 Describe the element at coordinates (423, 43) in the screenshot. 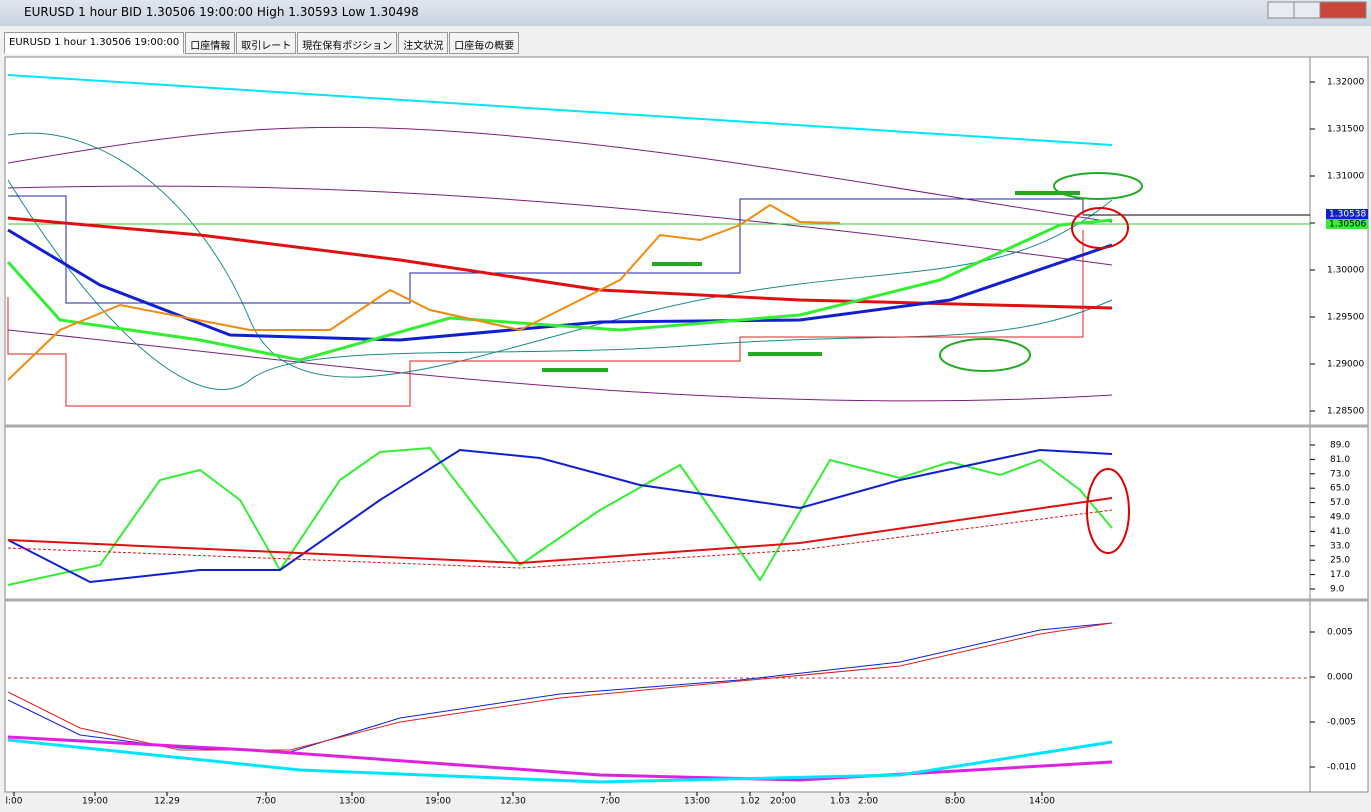

I see `tab: 注文状況` at that location.